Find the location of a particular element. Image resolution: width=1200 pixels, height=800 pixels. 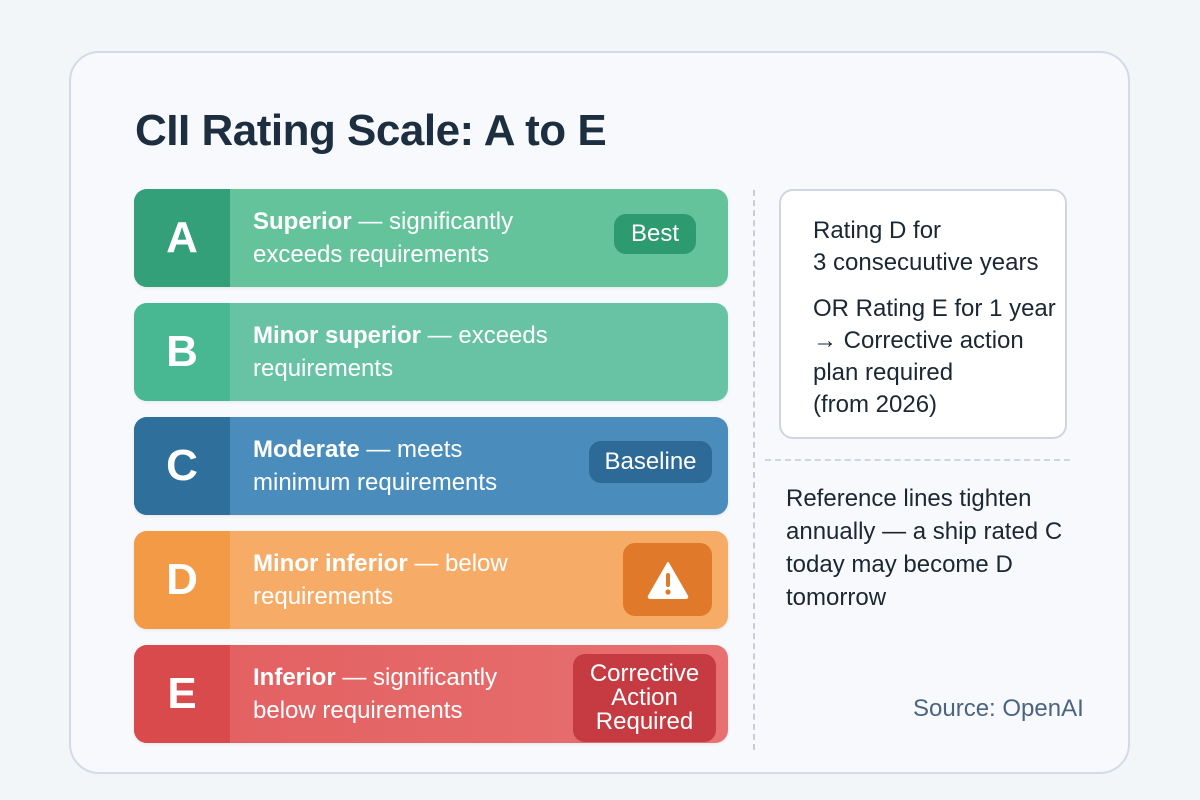

rating-letter: B is located at coordinates (182, 352).